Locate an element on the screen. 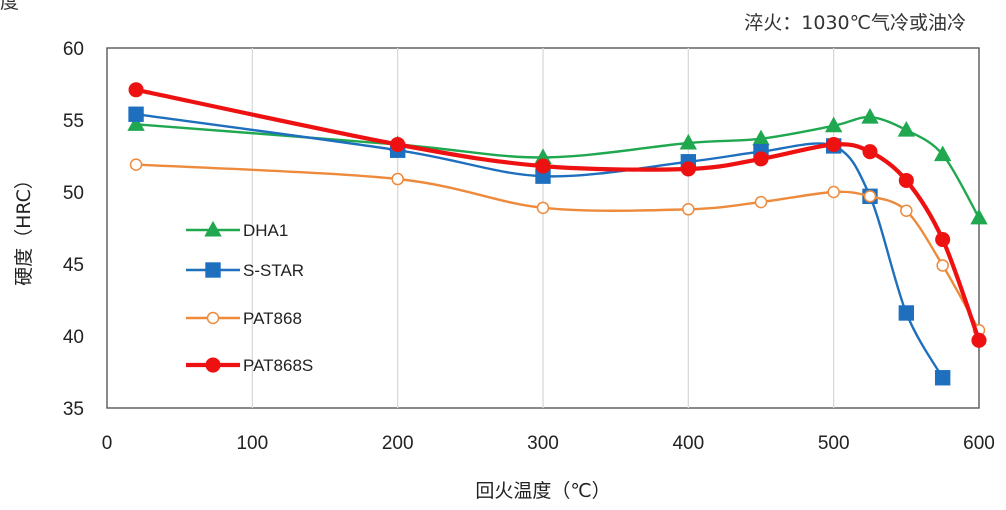 Image resolution: width=1006 pixels, height=510 pixels. legend-label: S-STAR is located at coordinates (273, 270).